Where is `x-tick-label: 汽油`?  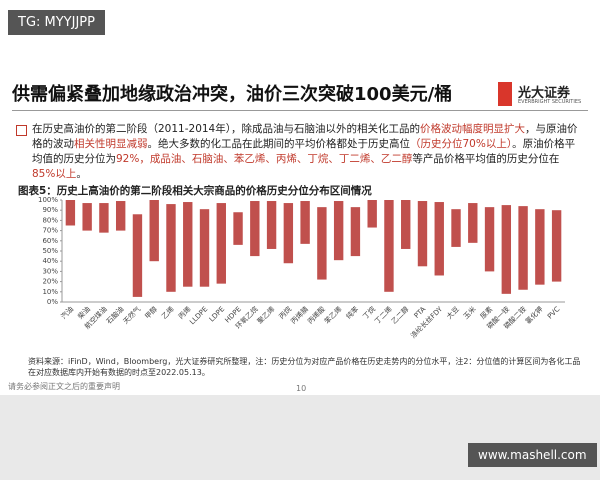
x-tick-label: 汽油 is located at coordinates (67, 312).